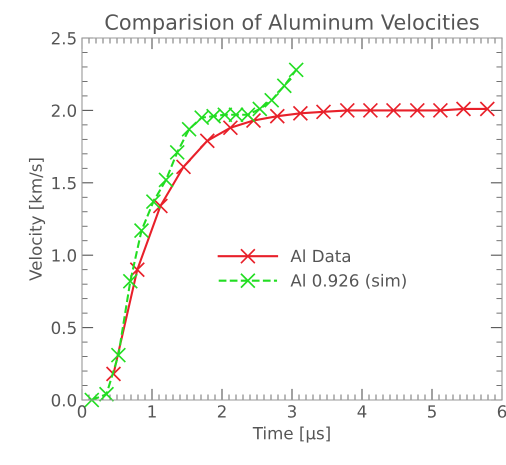  Describe the element at coordinates (64, 183) in the screenshot. I see `y-tick-label: 1.5` at that location.